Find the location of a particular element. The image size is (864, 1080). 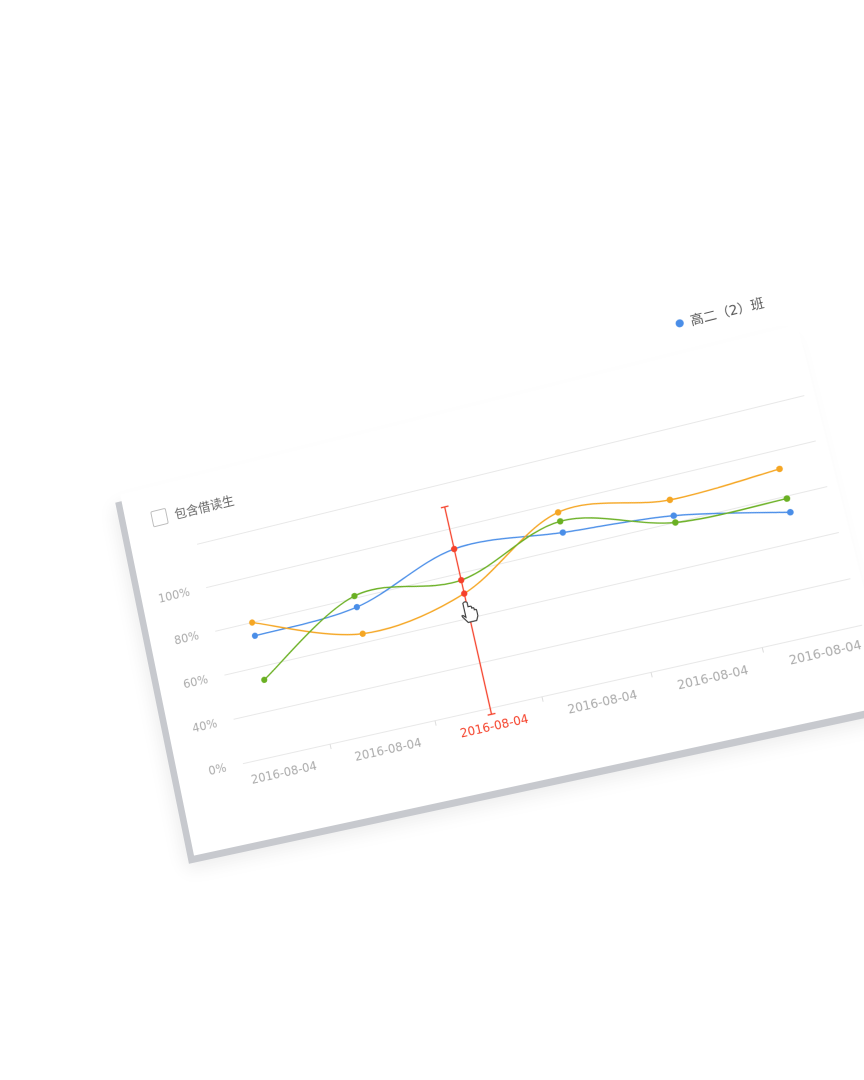

y-tick-label: 40% is located at coordinates (204, 725).